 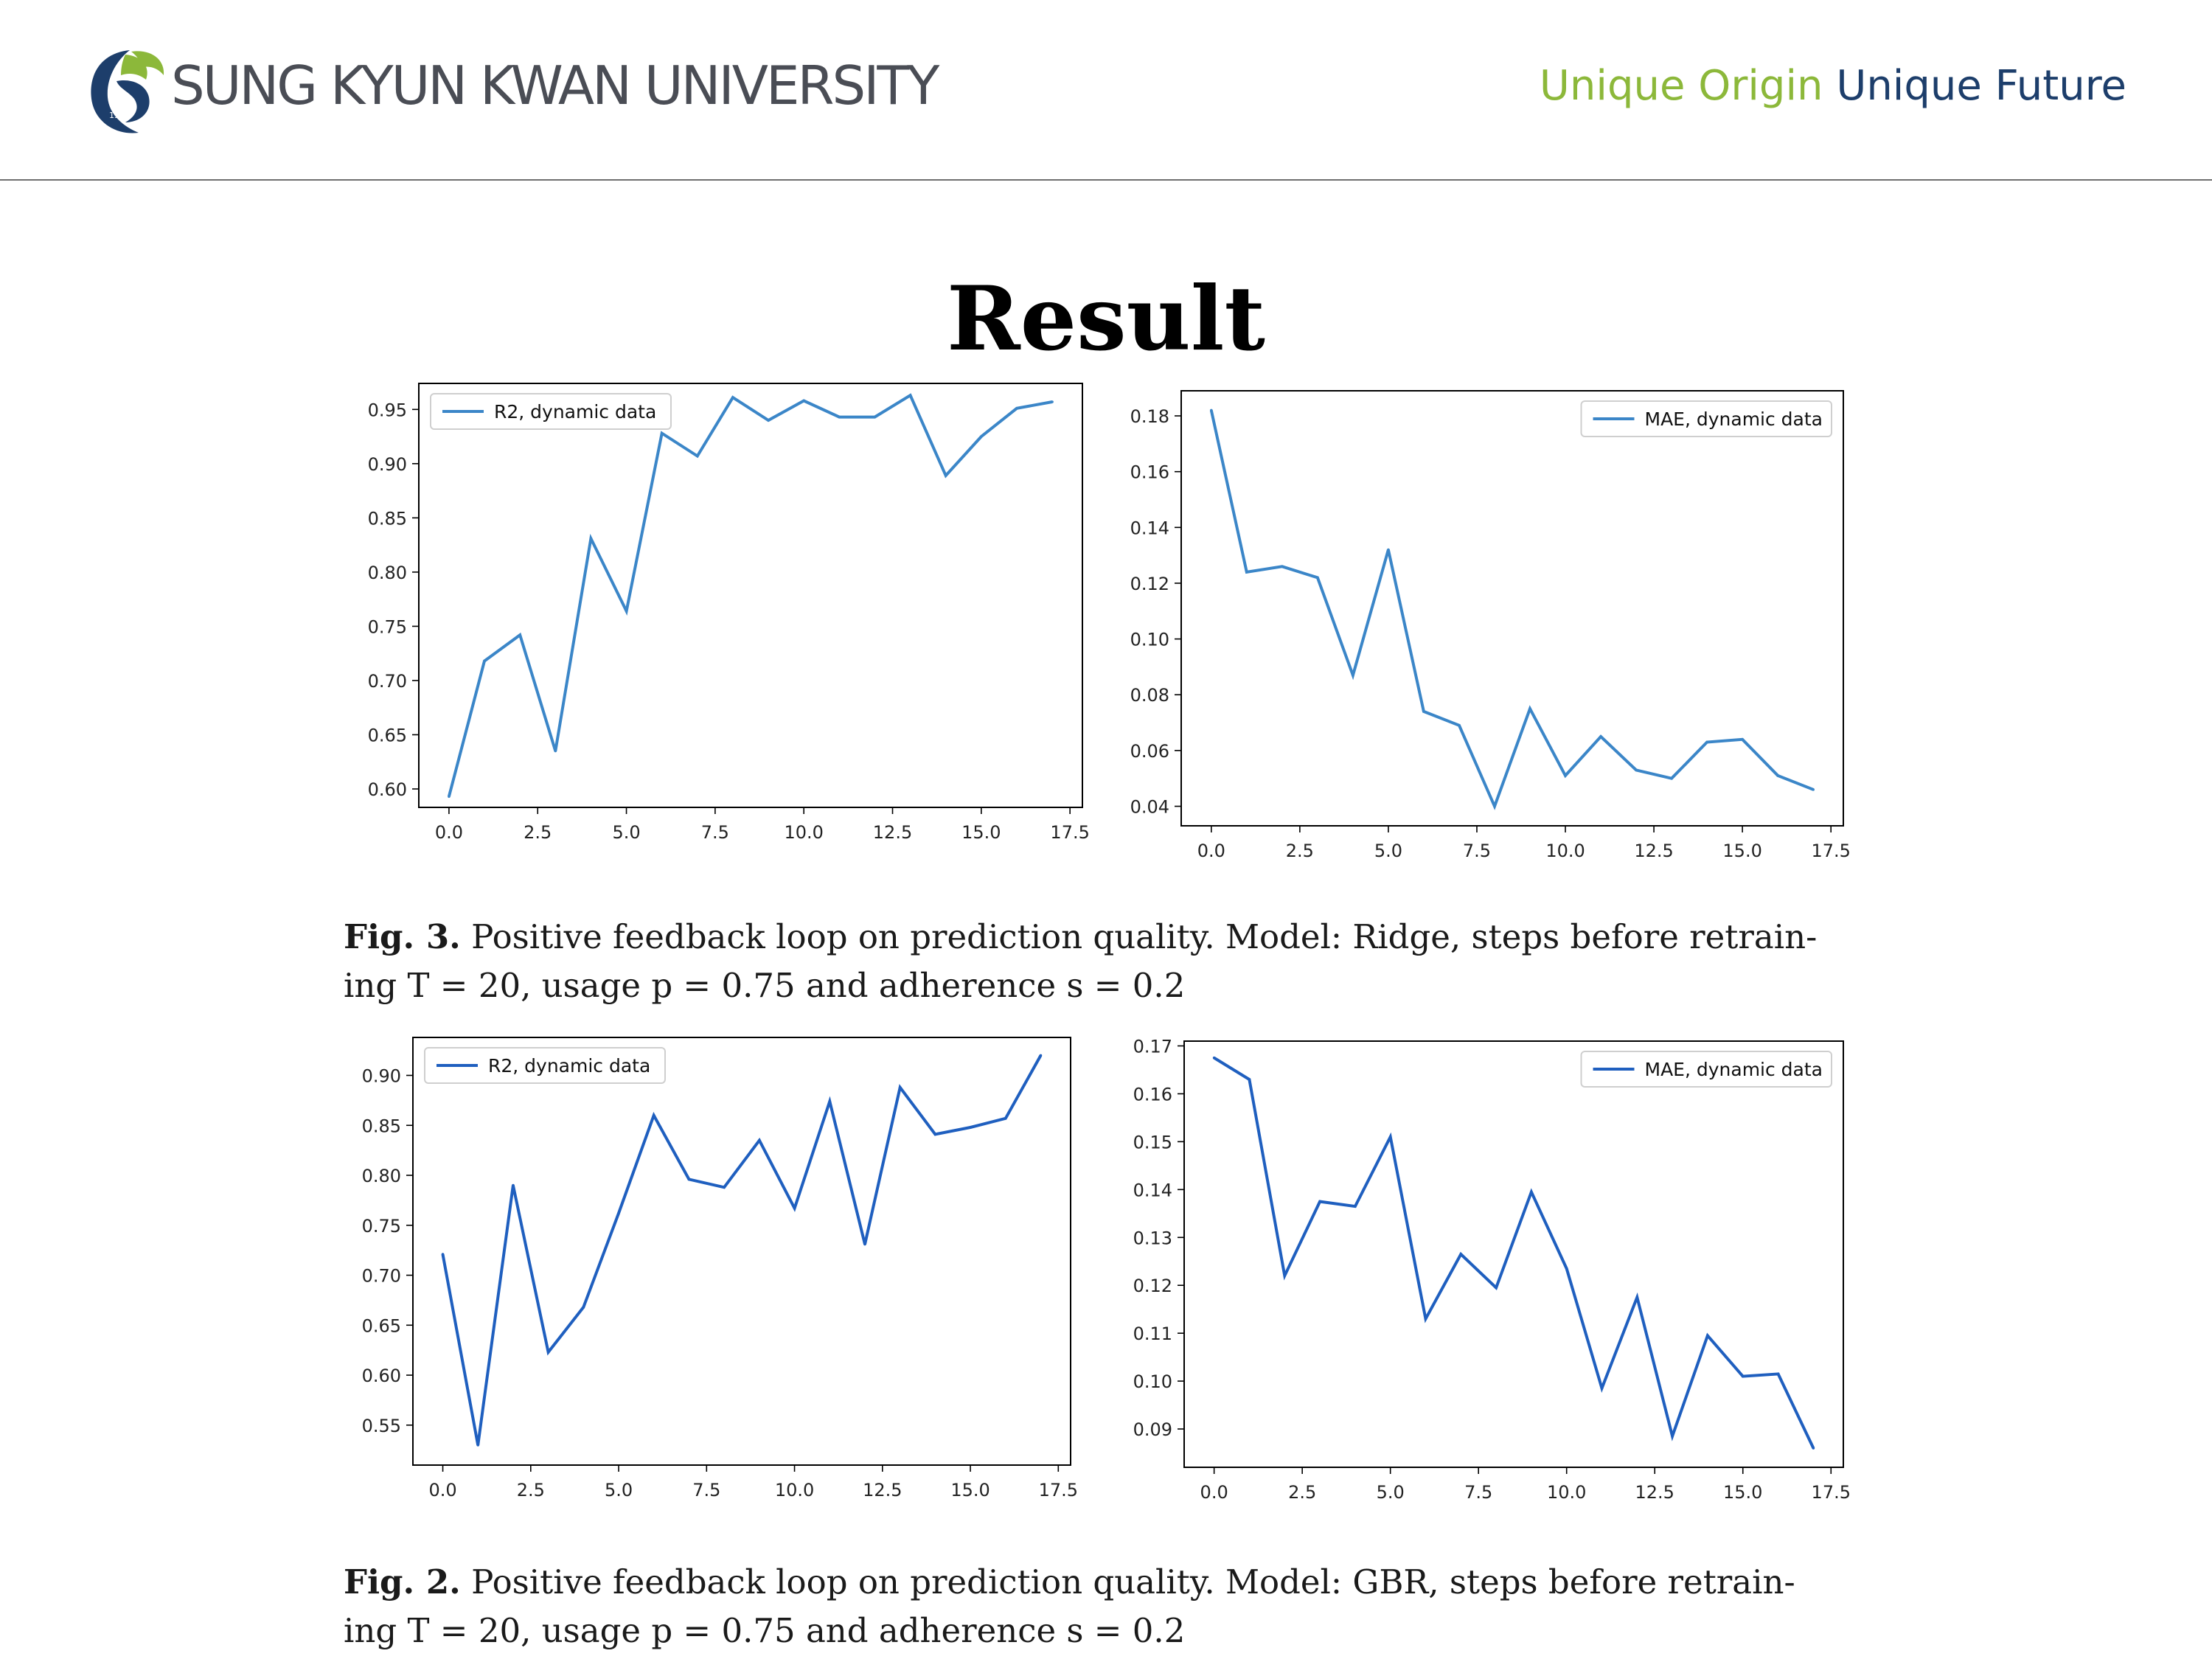 I want to click on figure-2-label: Fig. 2., so click(x=402, y=1581).